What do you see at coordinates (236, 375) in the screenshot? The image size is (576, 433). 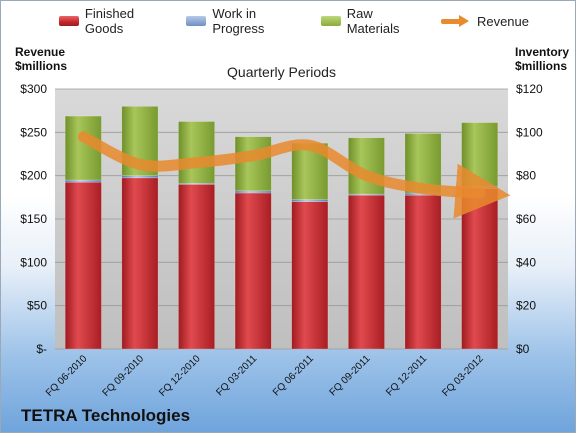 I see `x-tick-label: FQ 03-2011` at bounding box center [236, 375].